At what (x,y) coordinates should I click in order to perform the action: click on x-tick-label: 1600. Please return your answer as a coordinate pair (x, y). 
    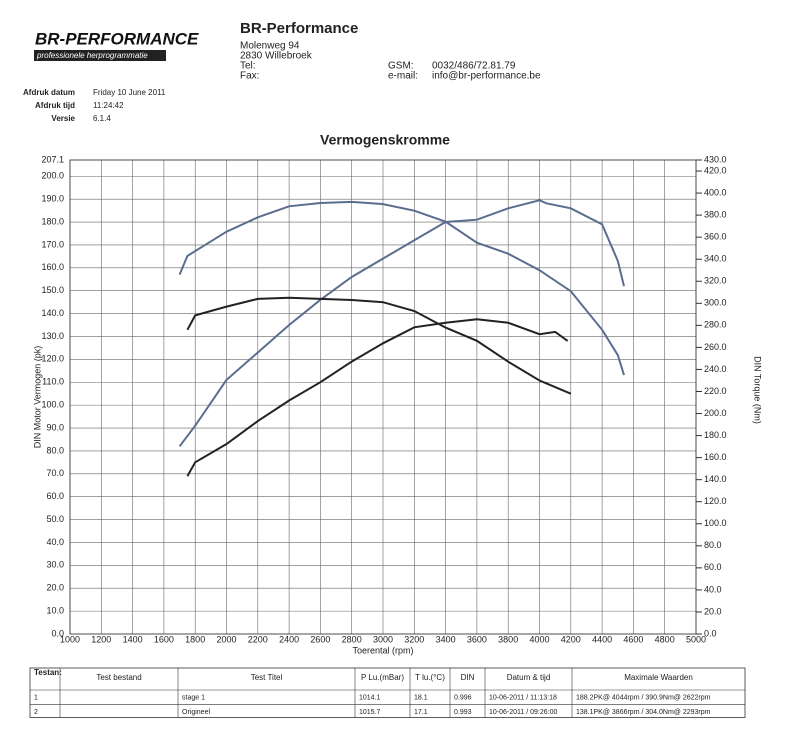
    Looking at the image, I should click on (164, 639).